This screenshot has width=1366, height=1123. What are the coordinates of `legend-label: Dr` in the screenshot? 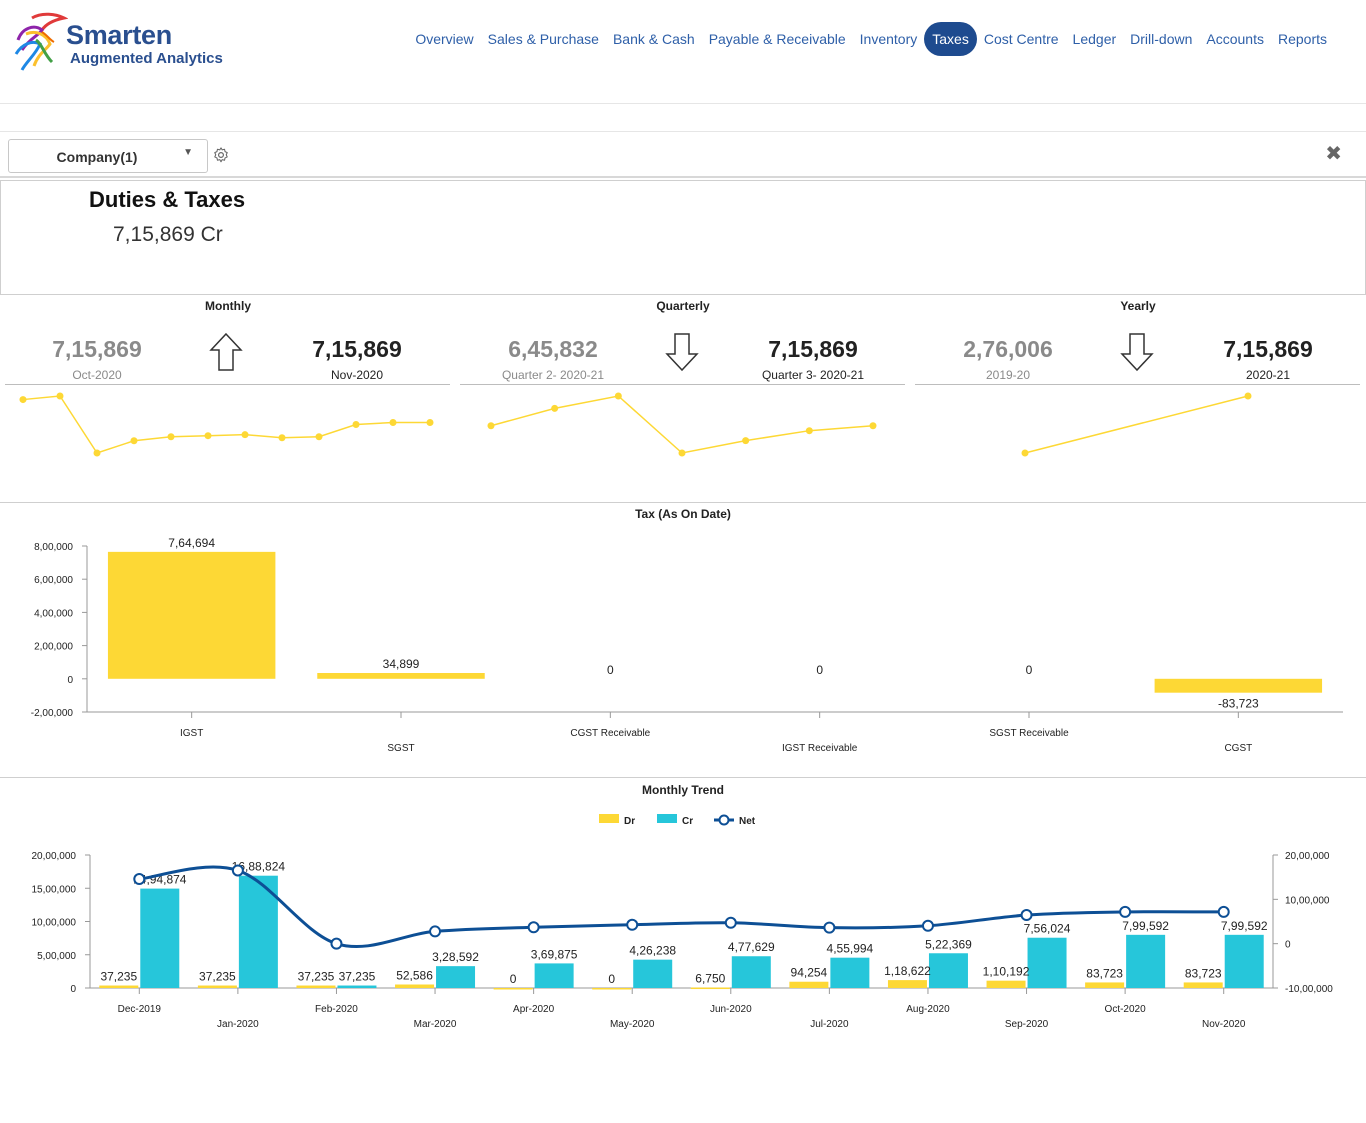 It's located at (629, 821).